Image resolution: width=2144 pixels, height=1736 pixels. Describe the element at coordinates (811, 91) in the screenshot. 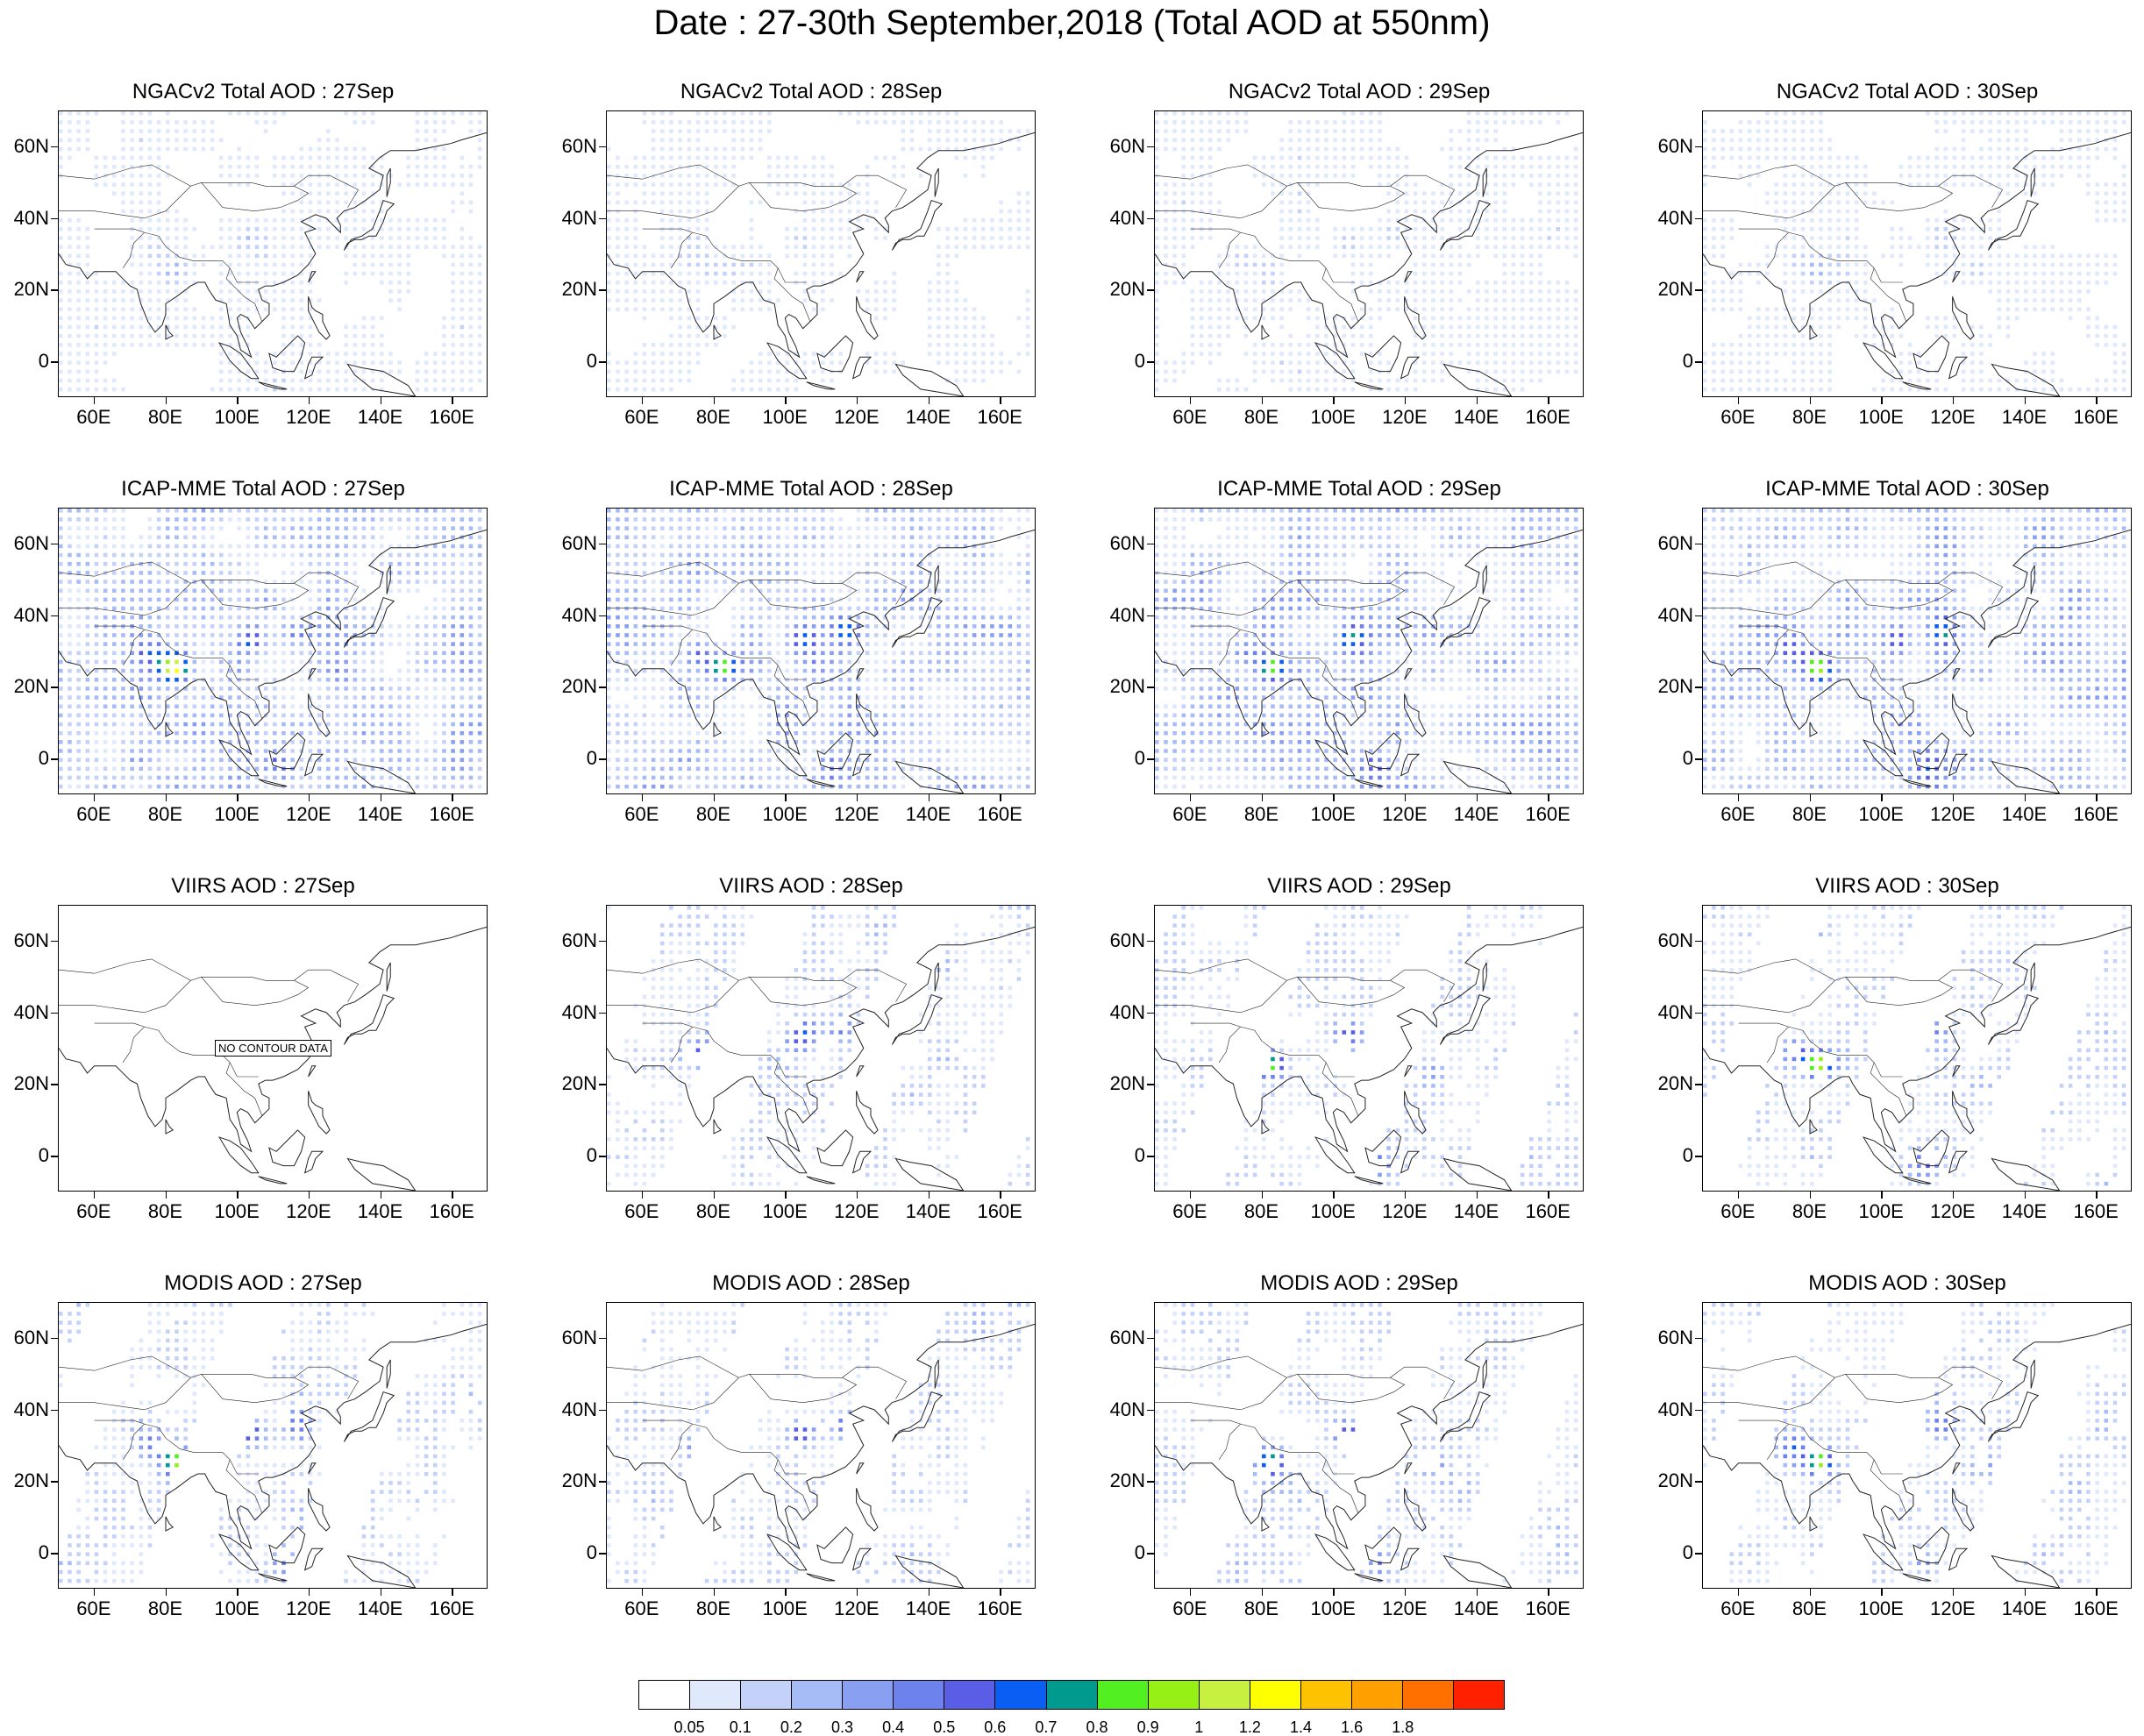

I see `panel-title: NGACv2 Total AOD : 28Sep` at that location.